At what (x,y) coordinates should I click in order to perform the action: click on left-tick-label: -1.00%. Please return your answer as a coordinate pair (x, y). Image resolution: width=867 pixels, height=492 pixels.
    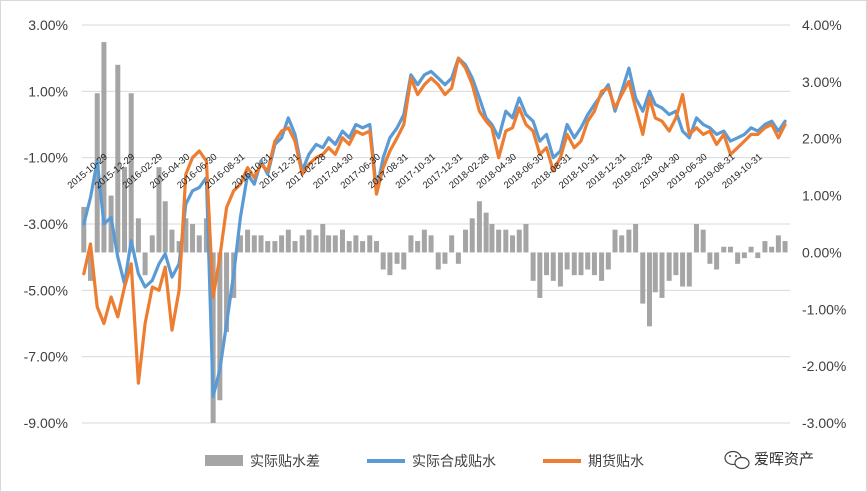
    Looking at the image, I should click on (46, 158).